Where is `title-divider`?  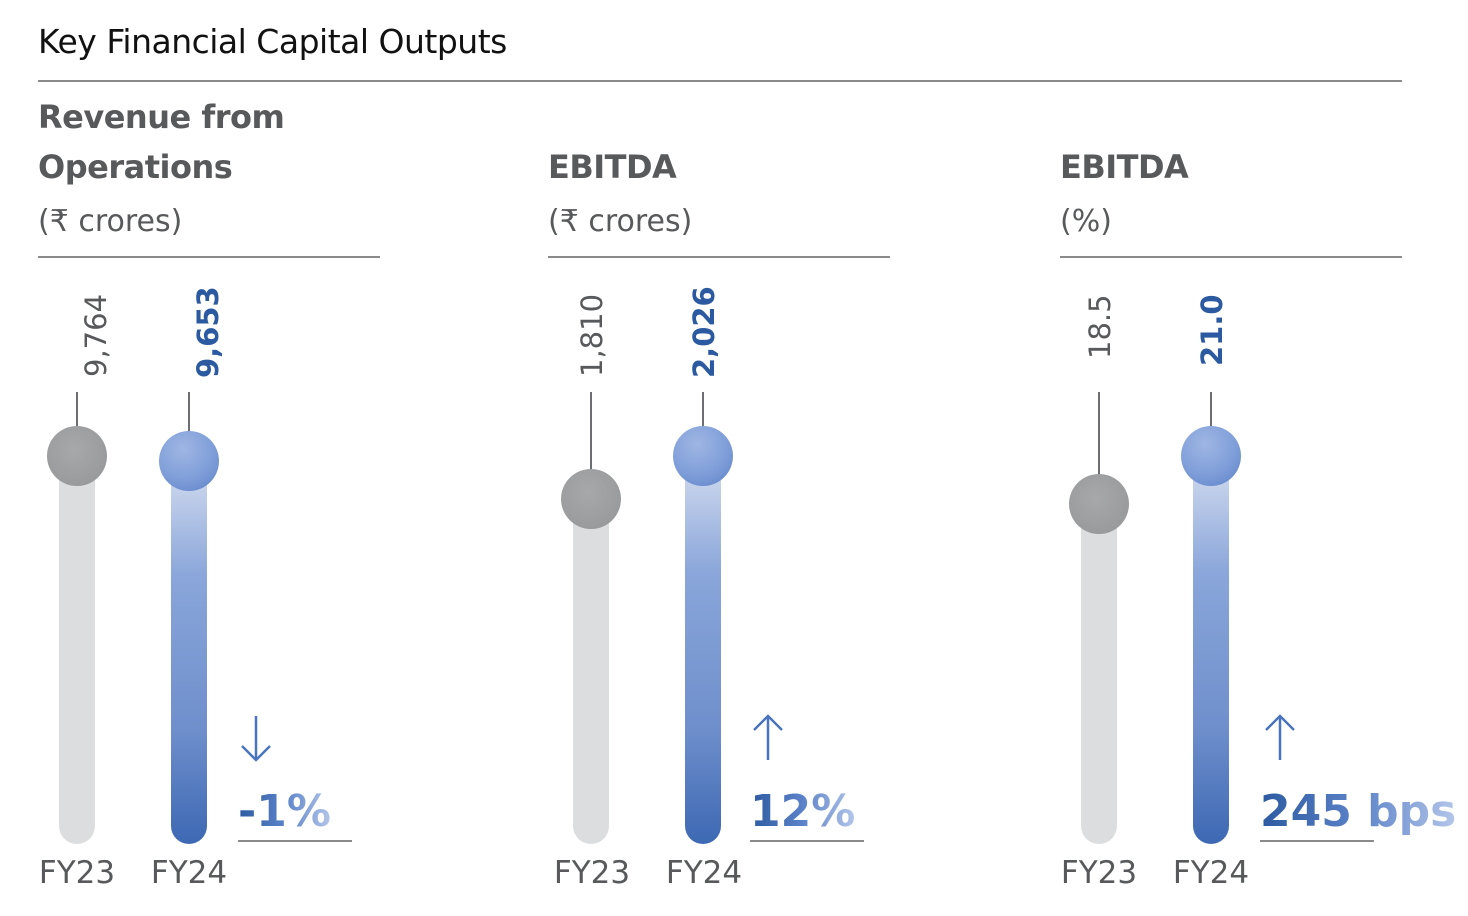 title-divider is located at coordinates (720, 81).